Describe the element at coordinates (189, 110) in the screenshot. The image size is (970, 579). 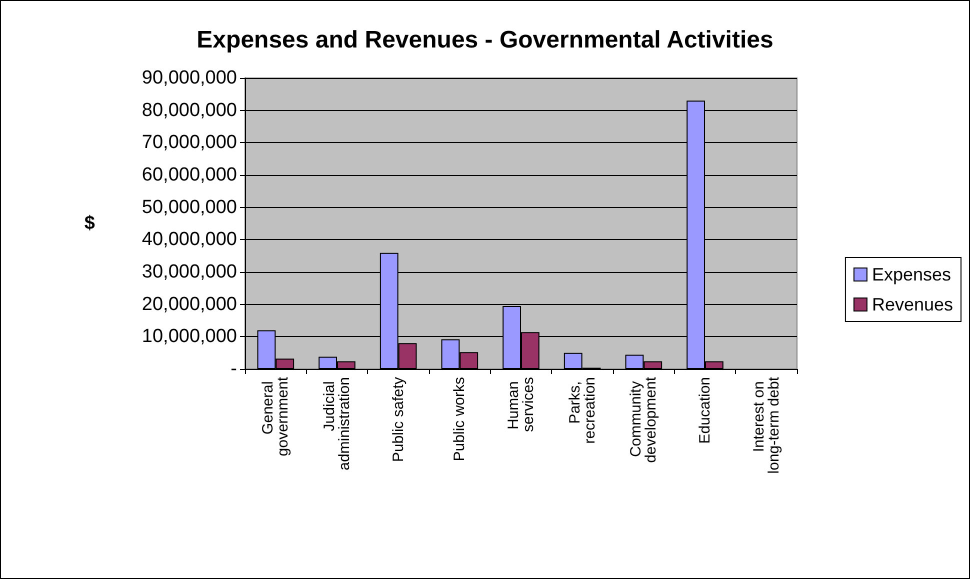
I see `y-tick-label: 80,000,000` at that location.